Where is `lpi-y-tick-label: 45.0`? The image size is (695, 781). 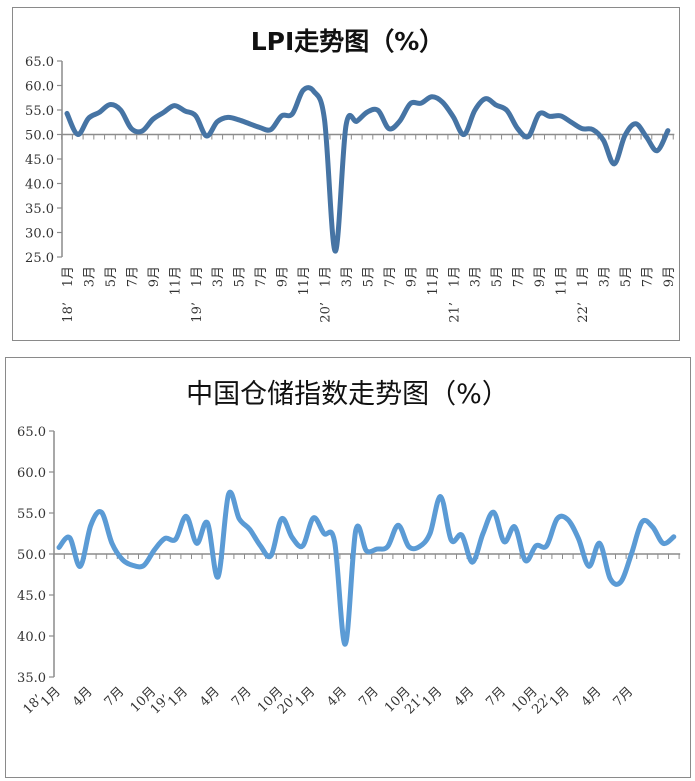
lpi-y-tick-label: 45.0 is located at coordinates (39, 160).